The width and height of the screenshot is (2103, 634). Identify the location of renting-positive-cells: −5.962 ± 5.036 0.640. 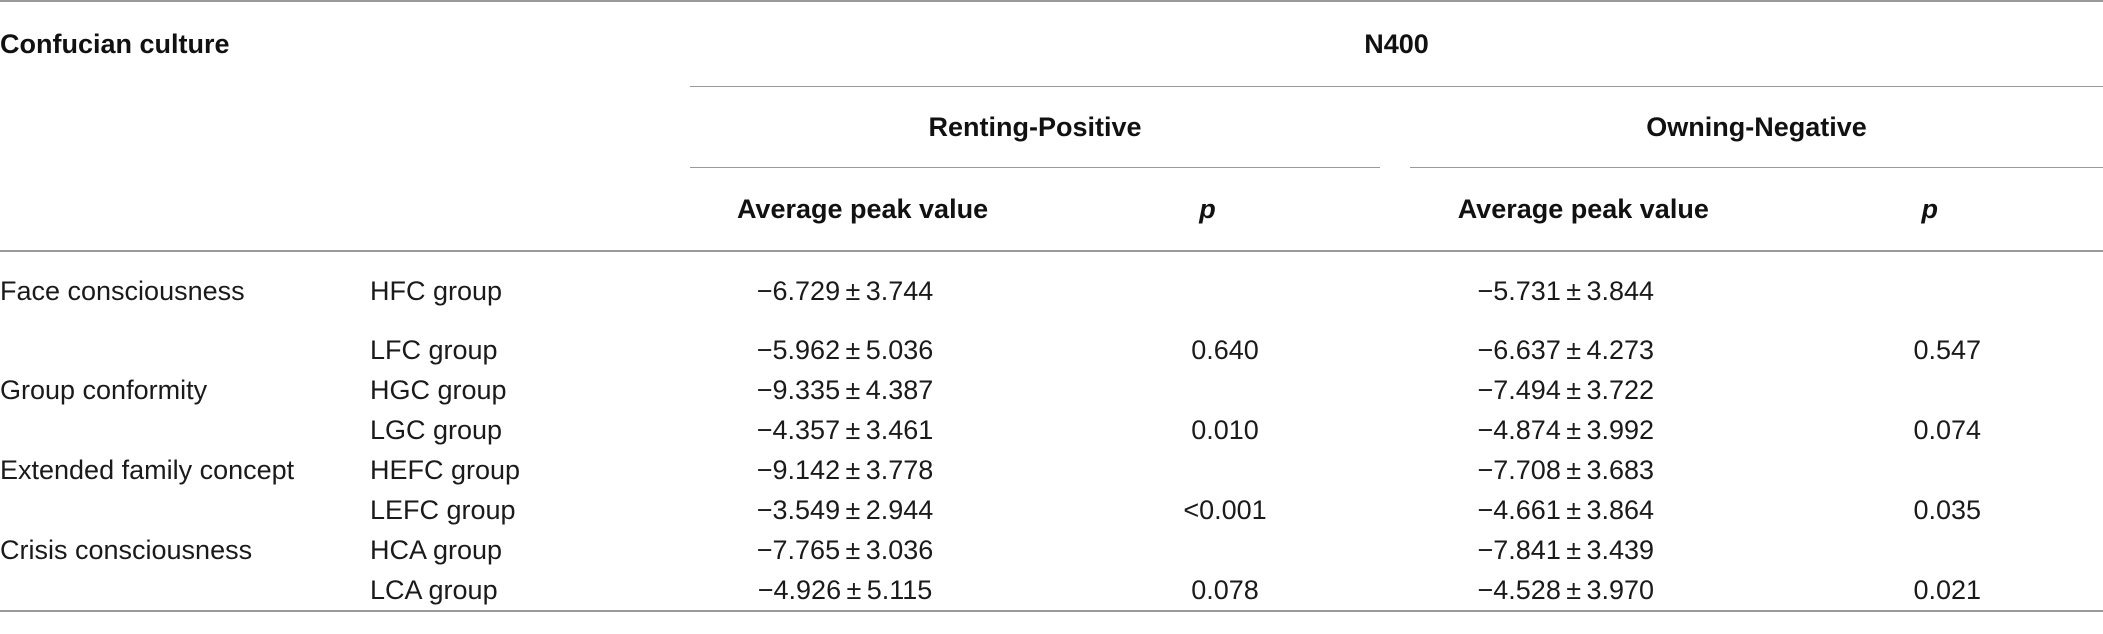
(1035, 350).